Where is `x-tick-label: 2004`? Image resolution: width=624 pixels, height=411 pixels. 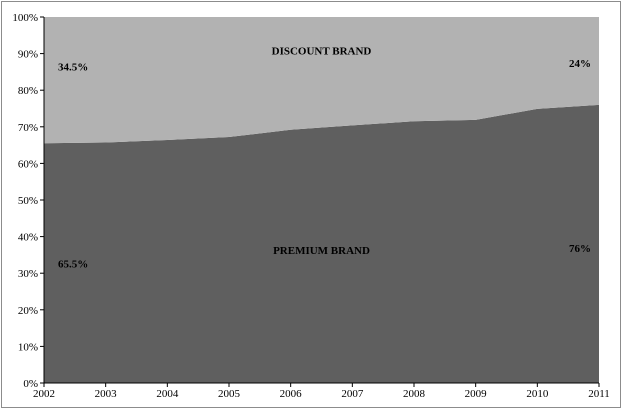
x-tick-label: 2004 is located at coordinates (167, 394).